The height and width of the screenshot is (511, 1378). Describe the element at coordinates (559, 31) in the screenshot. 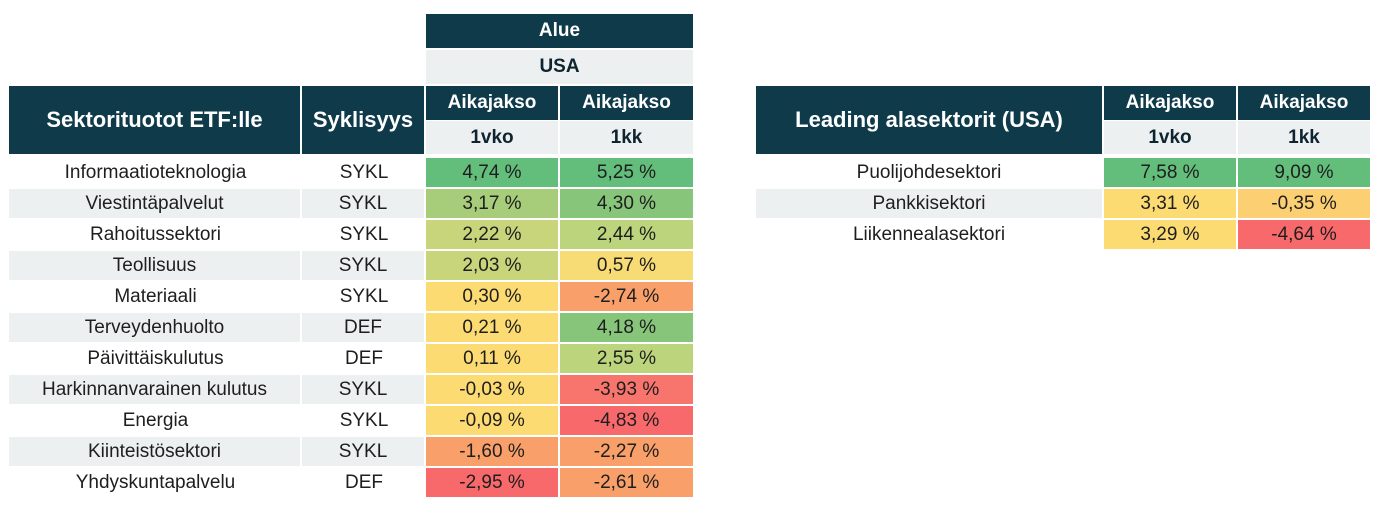

I see `region-header: Alue` at that location.